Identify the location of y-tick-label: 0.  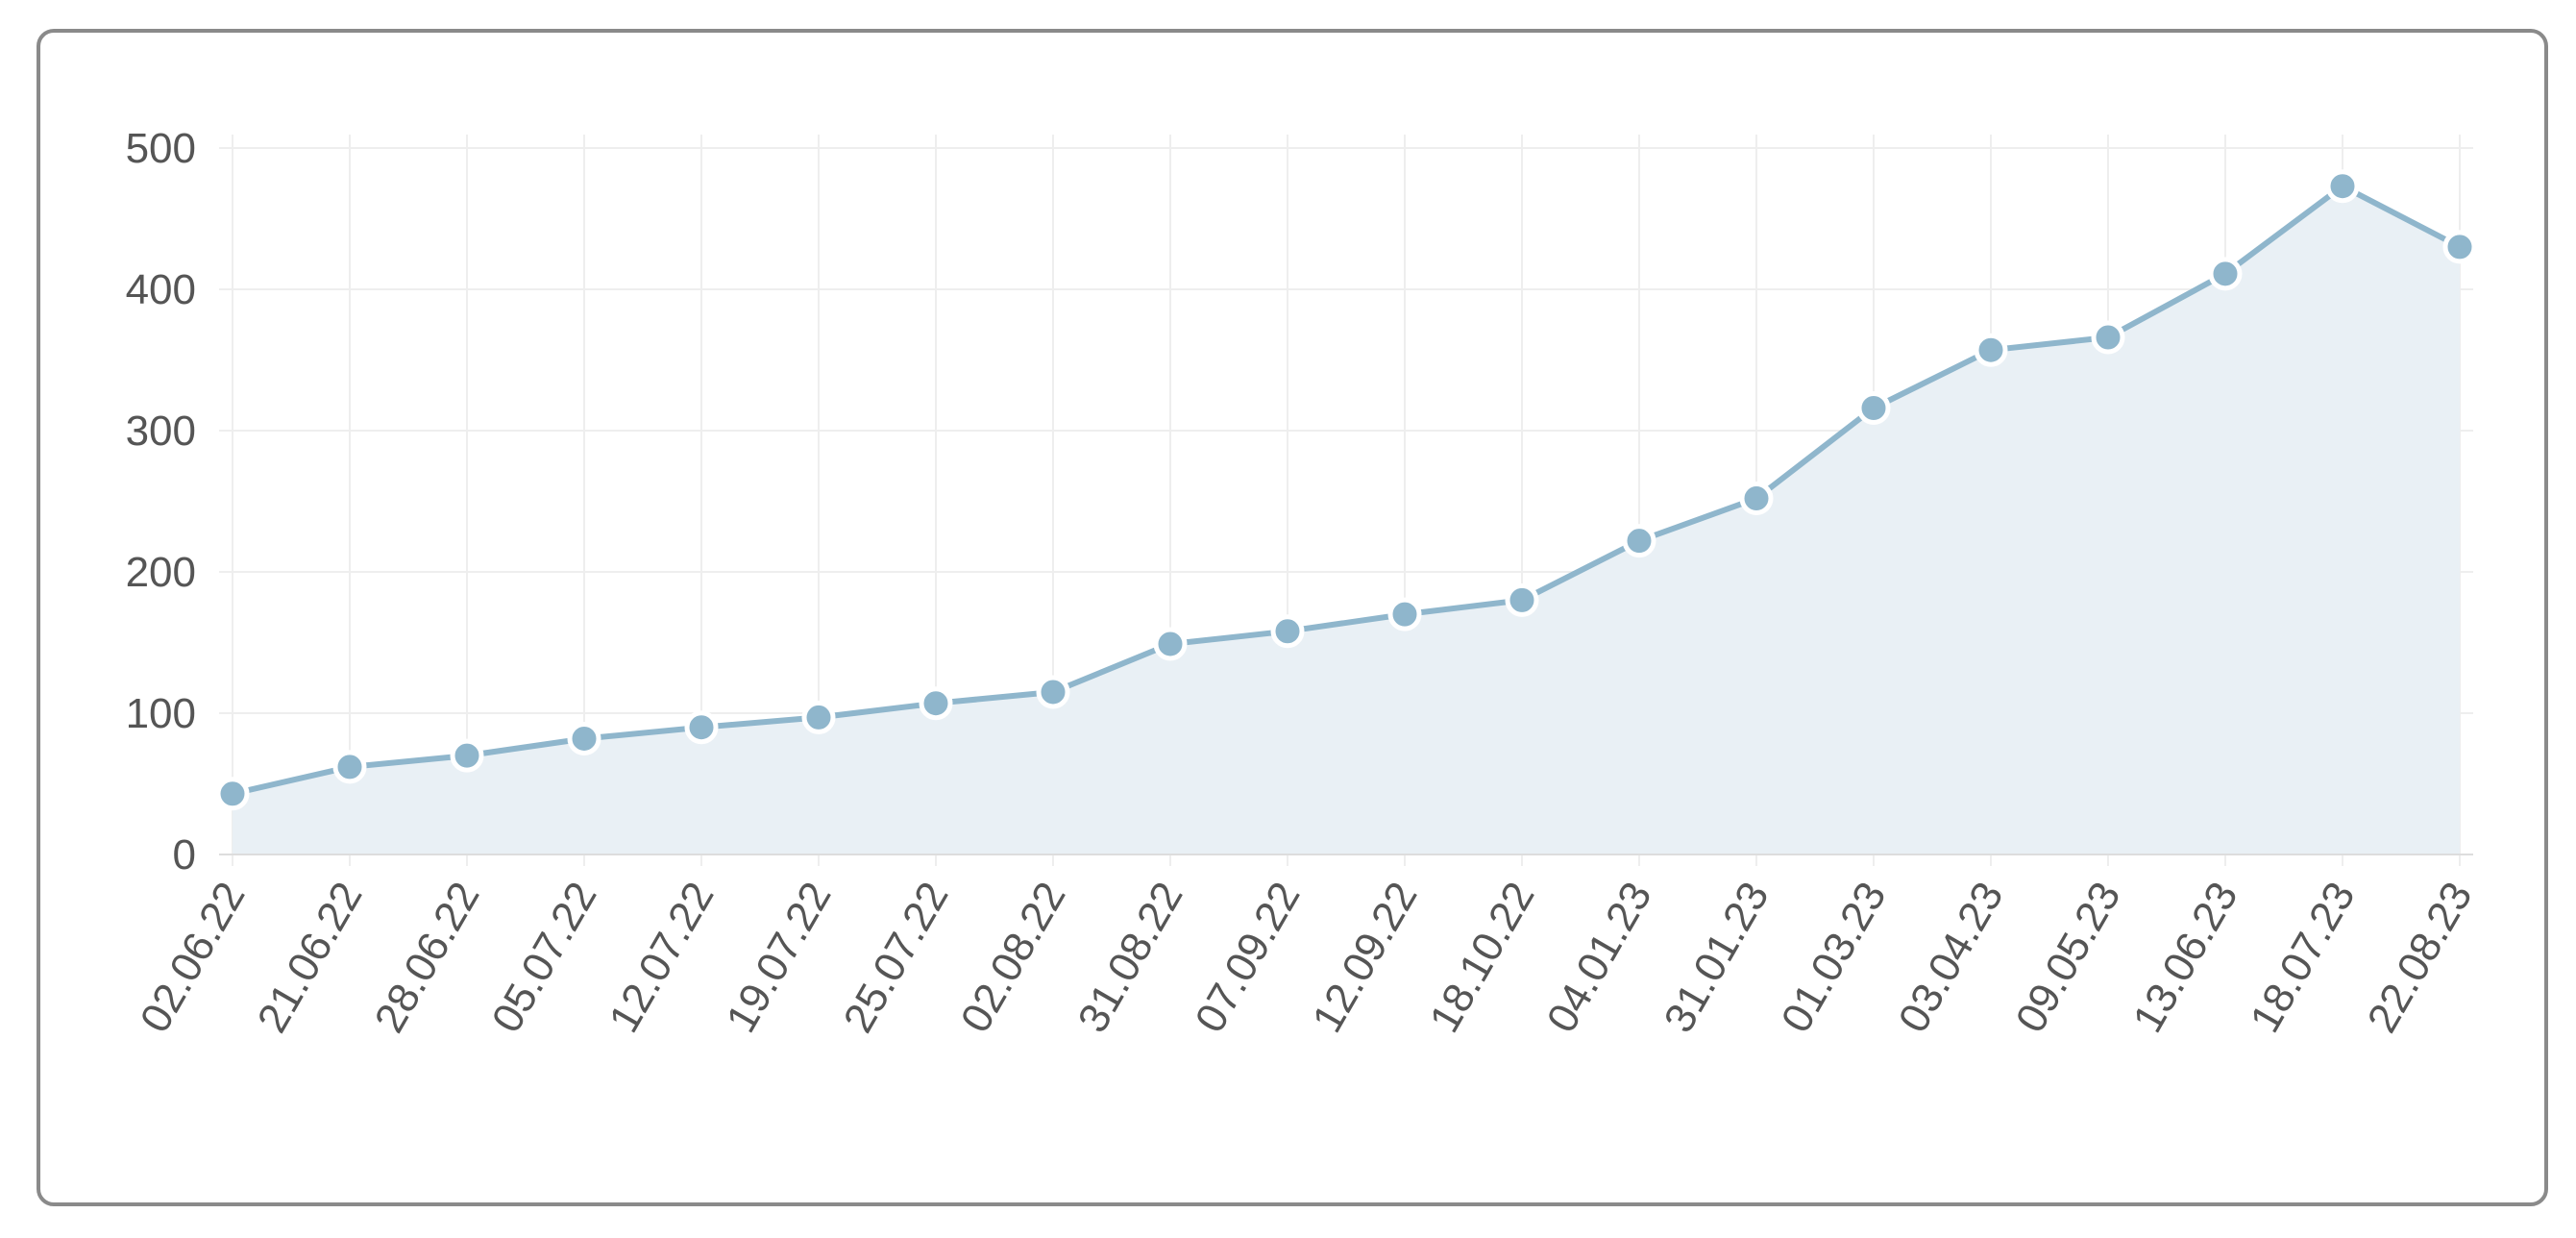
(184, 855).